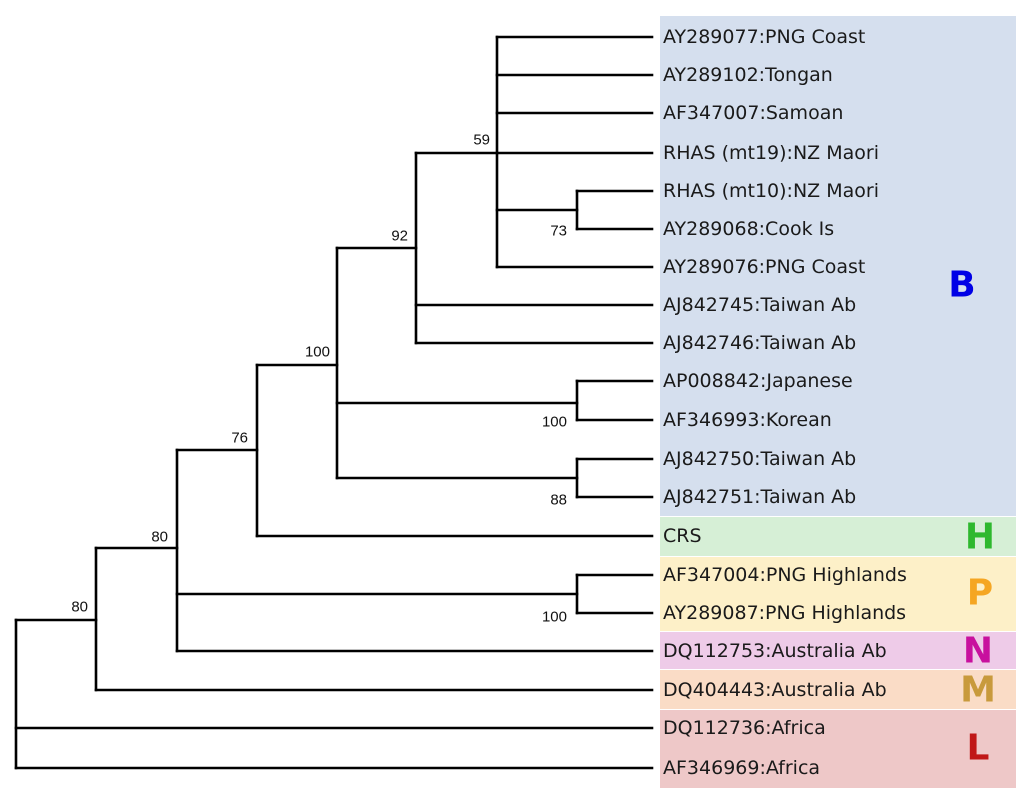  What do you see at coordinates (558, 500) in the screenshot?
I see `bootstrap-value: 88` at bounding box center [558, 500].